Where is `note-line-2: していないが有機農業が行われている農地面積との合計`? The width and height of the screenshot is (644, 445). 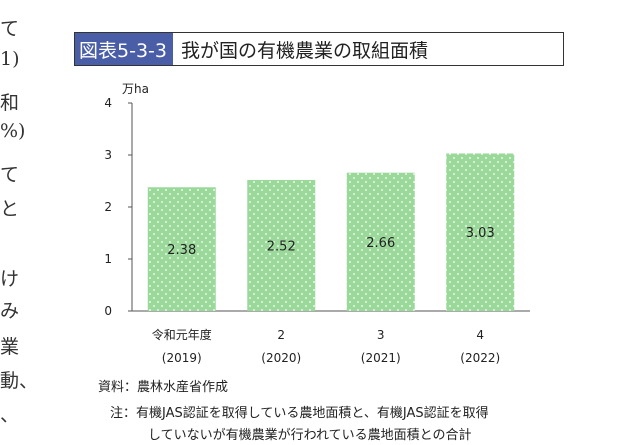 note-line-2: していないが有機農業が行われている農地面積との合計 is located at coordinates (310, 435).